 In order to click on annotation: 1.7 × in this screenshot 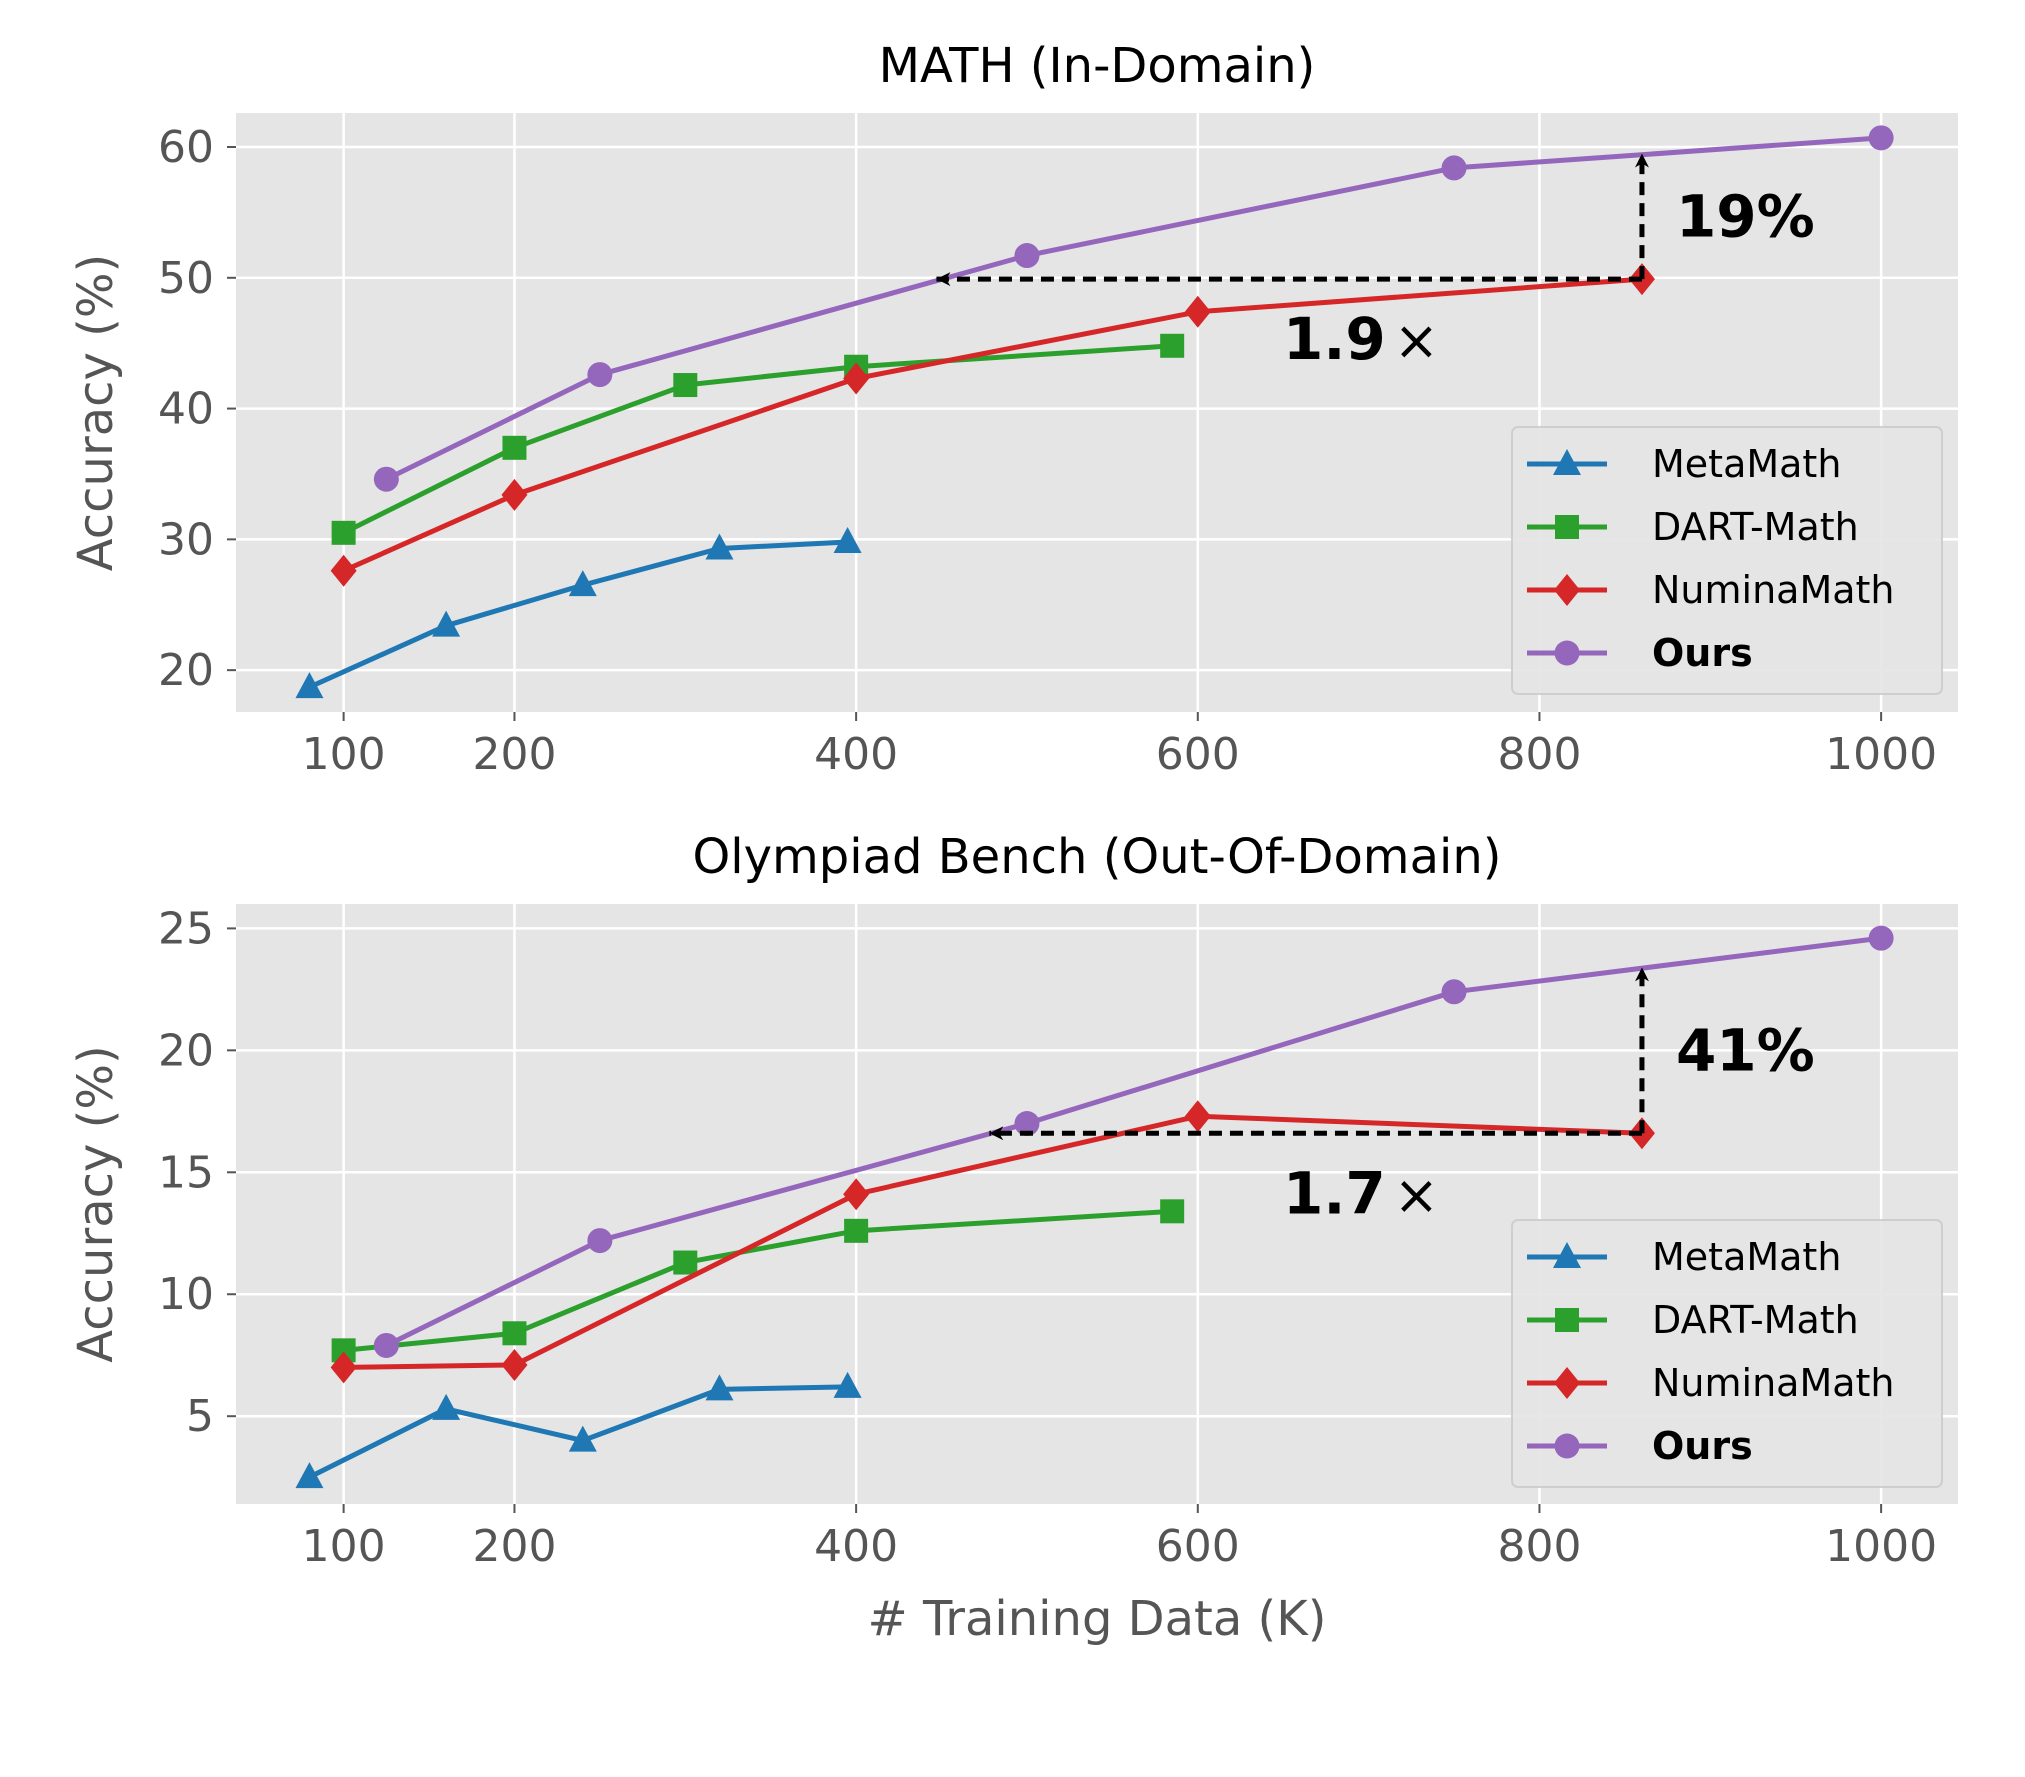, I will do `click(1315, 1176)`.